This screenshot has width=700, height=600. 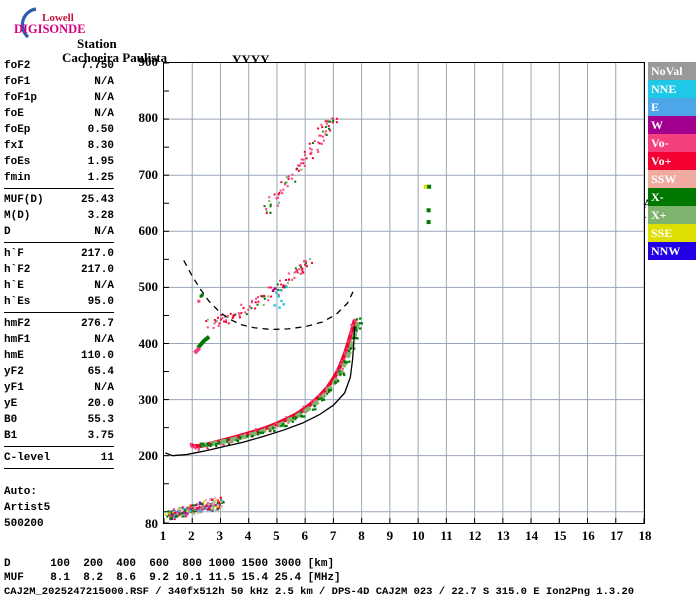 I want to click on auto-label: Auto:, so click(x=21, y=492).